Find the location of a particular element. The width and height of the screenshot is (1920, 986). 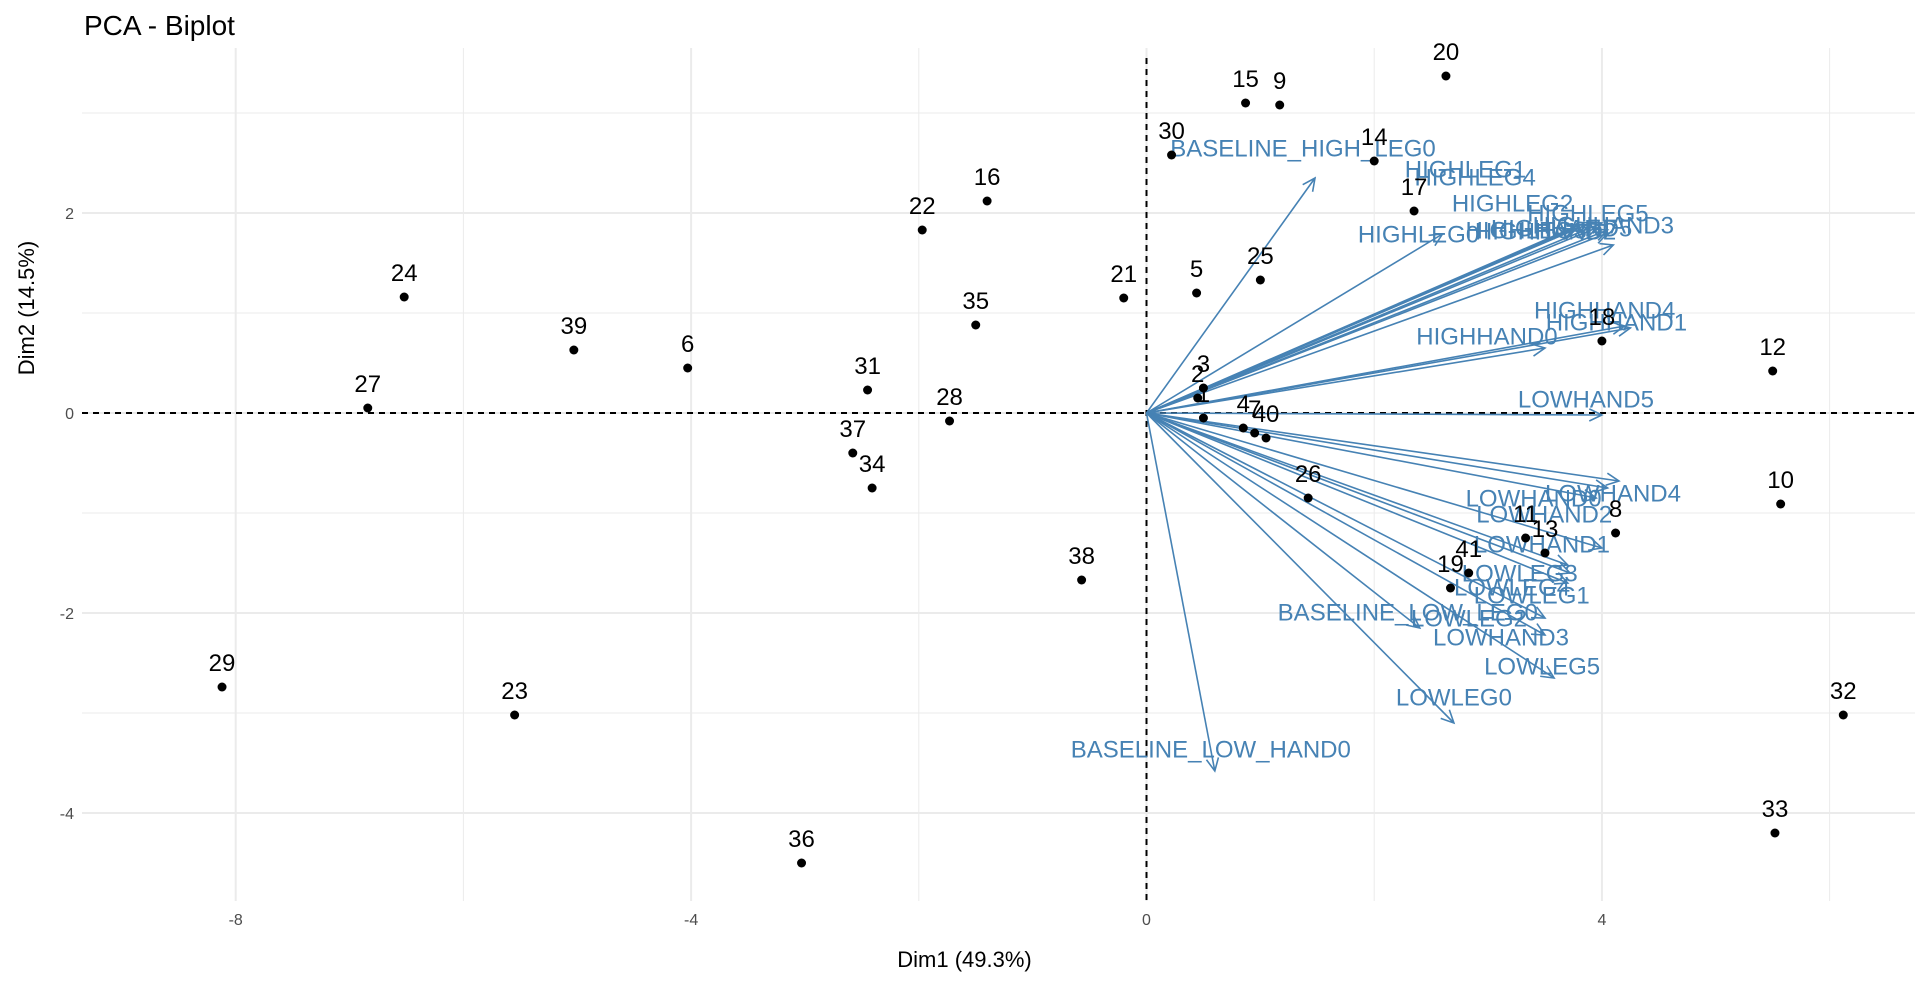

variable-label: HIGHLEG4 is located at coordinates (1474, 177).